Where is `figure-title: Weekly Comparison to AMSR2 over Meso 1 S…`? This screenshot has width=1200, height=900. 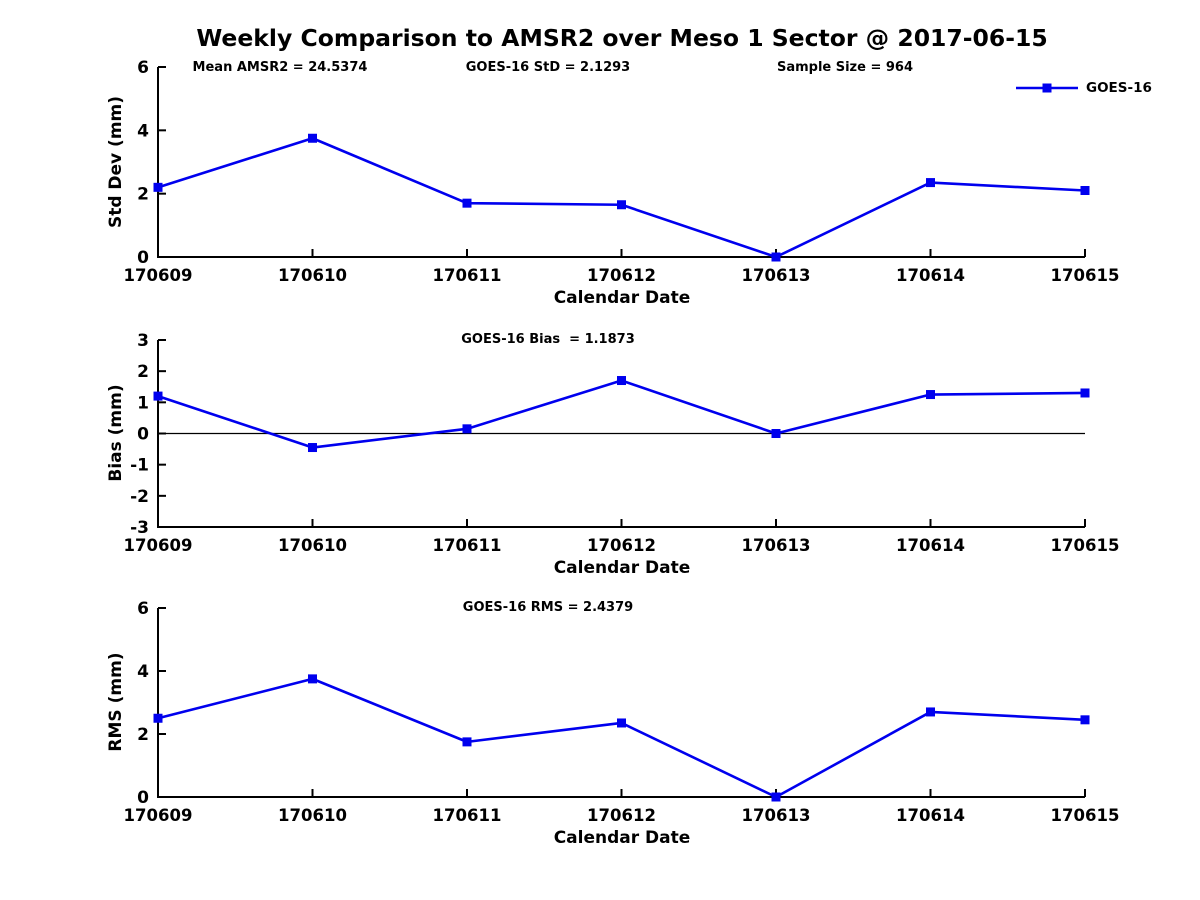 figure-title: Weekly Comparison to AMSR2 over Meso 1 S… is located at coordinates (622, 38).